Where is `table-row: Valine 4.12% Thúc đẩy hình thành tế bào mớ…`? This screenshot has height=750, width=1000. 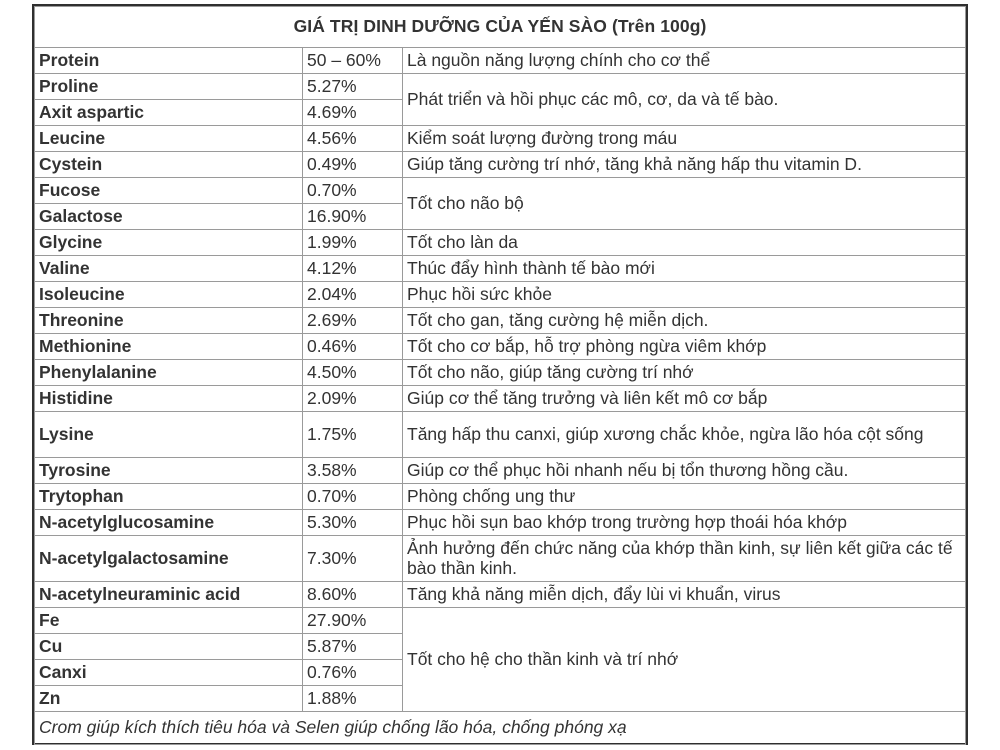
table-row: Valine 4.12% Thúc đẩy hình thành tế bào mớ… is located at coordinates (500, 268).